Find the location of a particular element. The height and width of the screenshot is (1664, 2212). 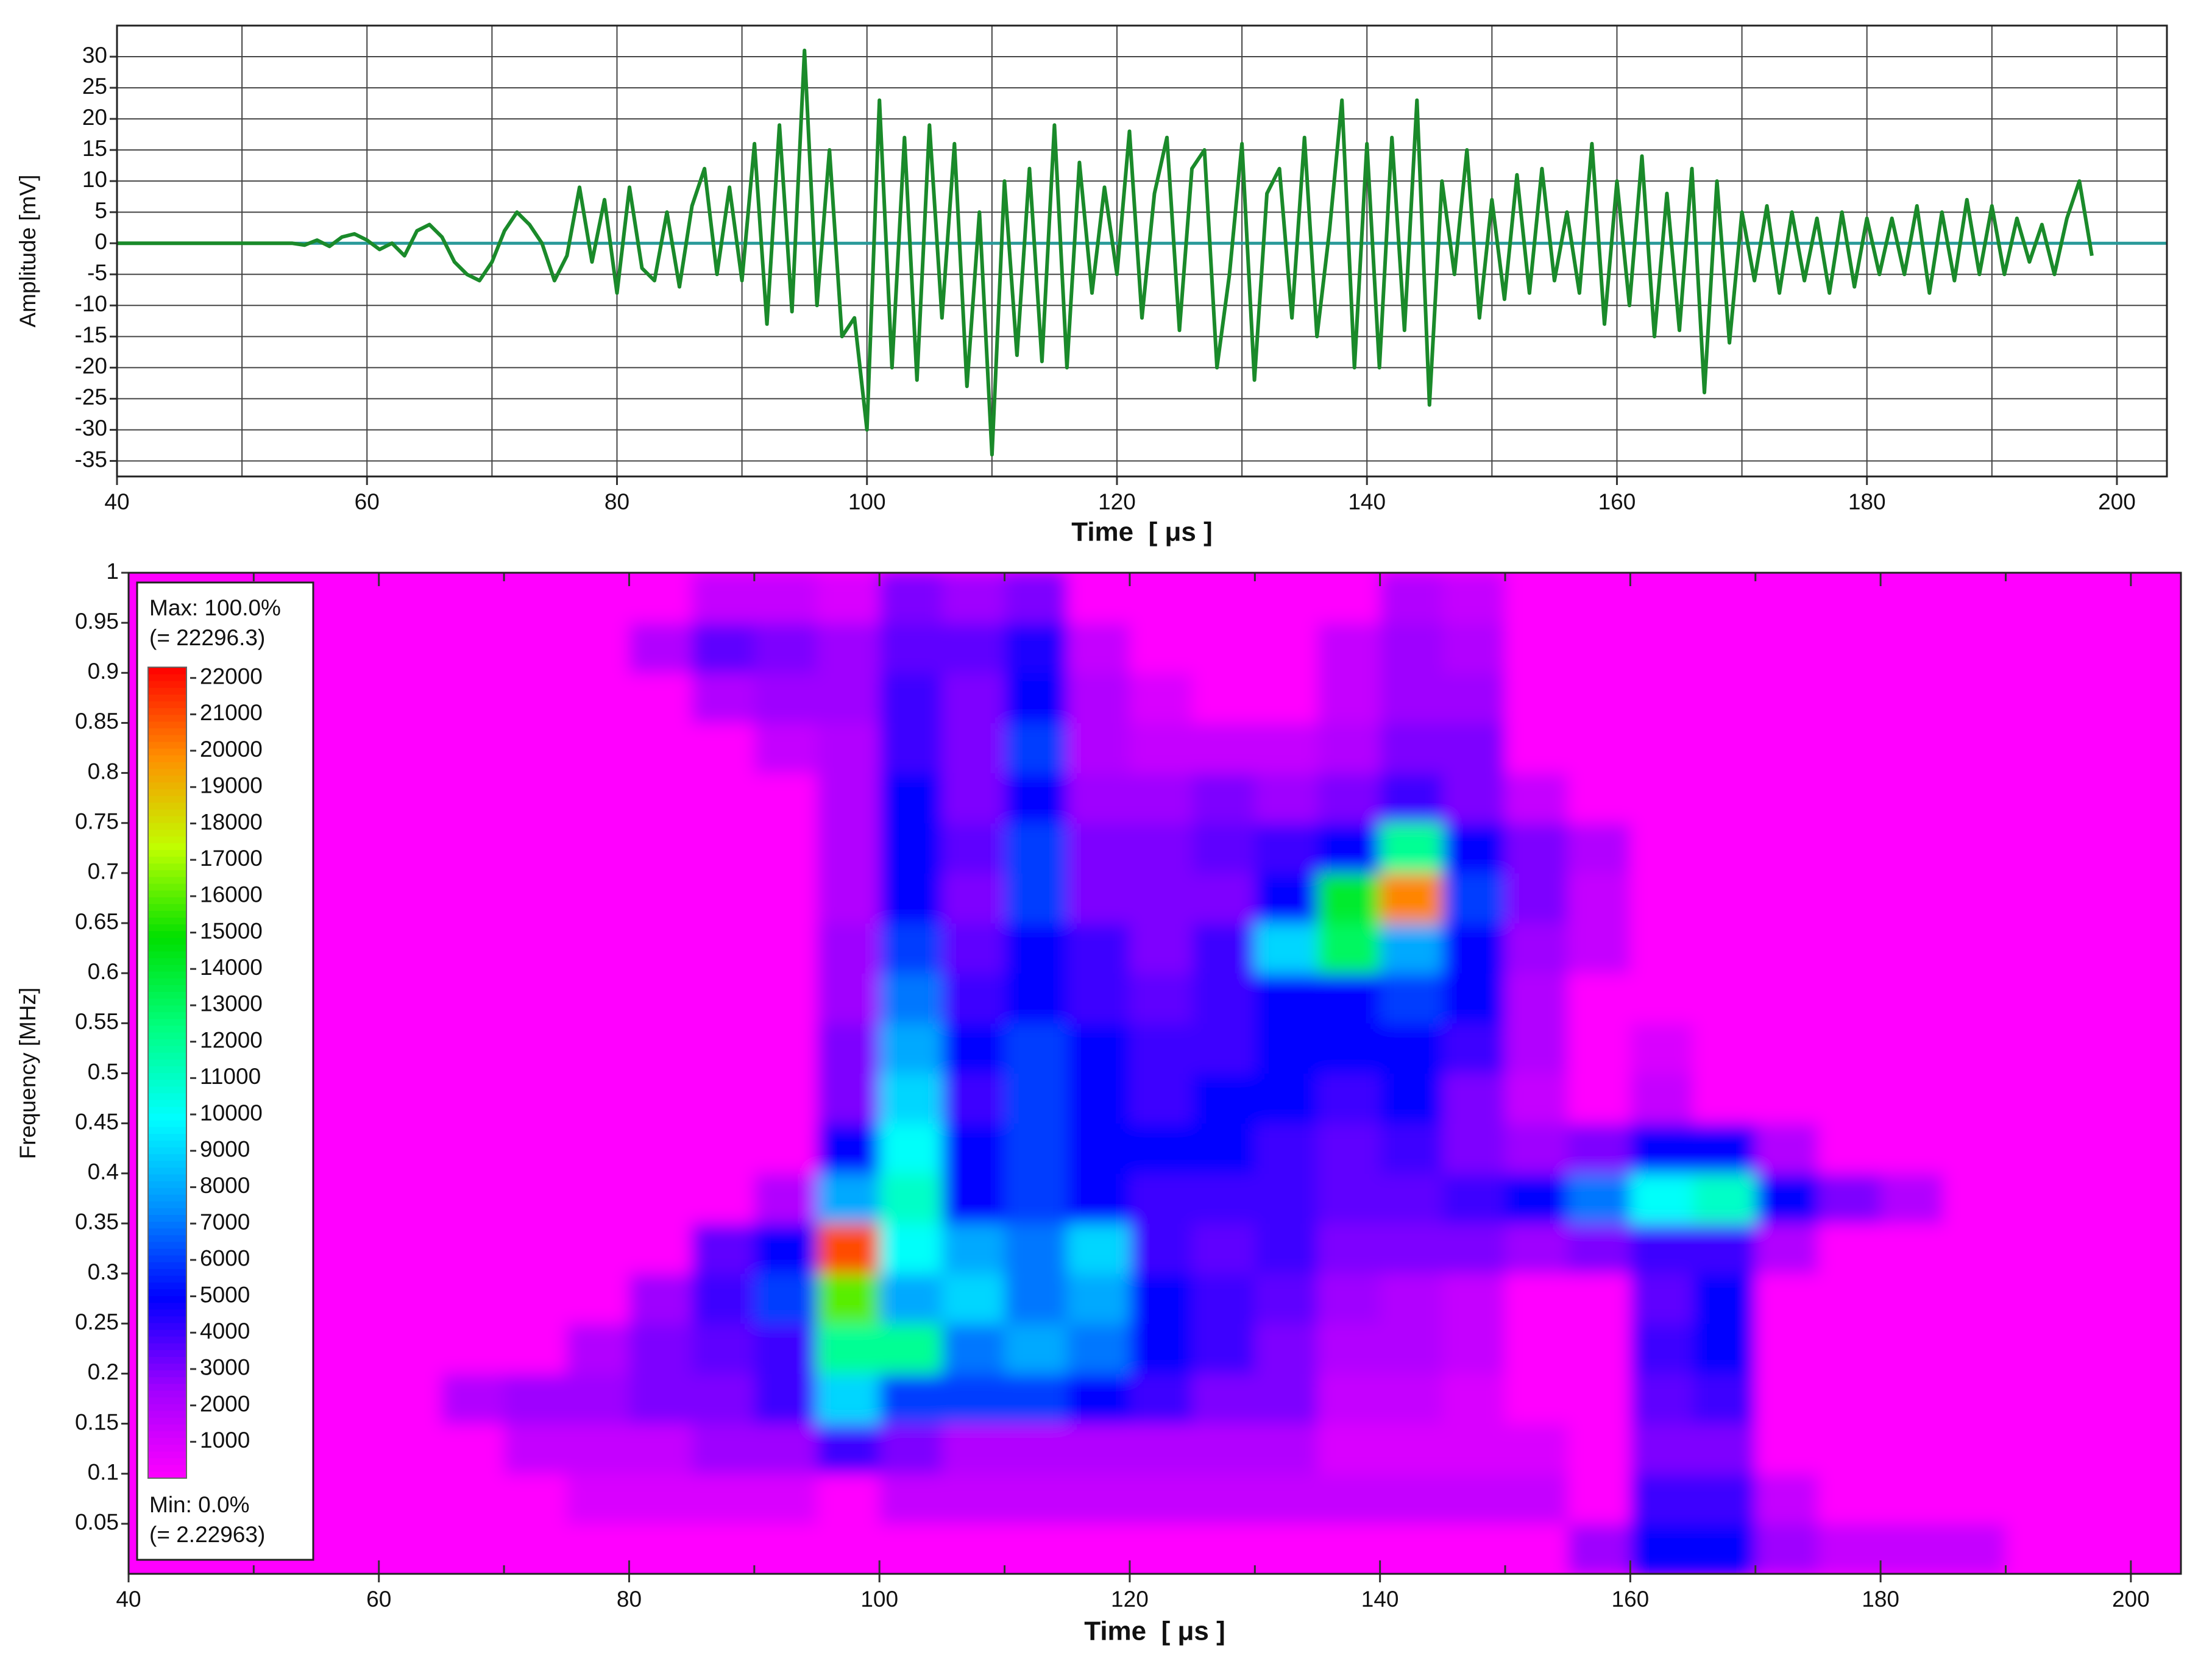

y-tick-label: 20 is located at coordinates (94, 117).